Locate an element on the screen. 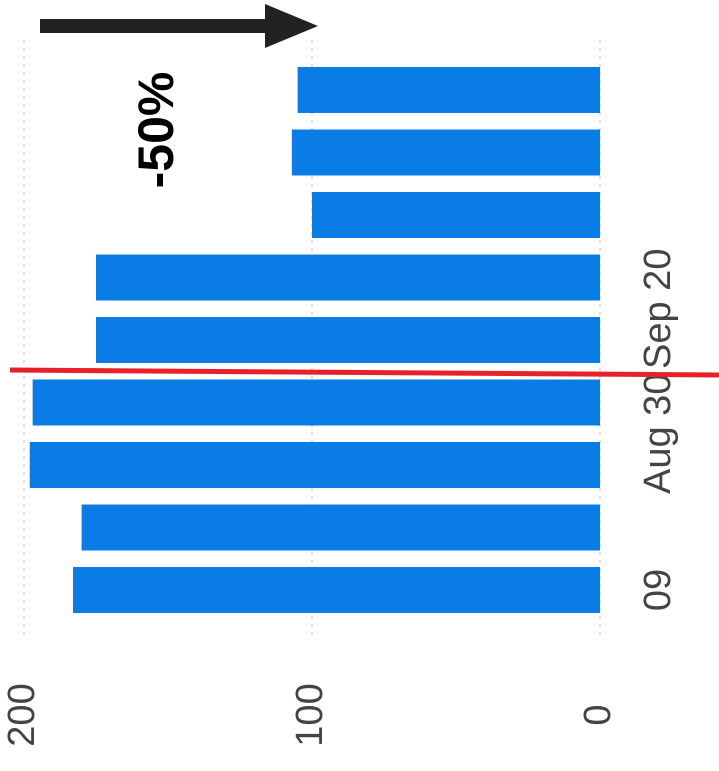 The width and height of the screenshot is (719, 771). y-axis-ticks: 0 100 200 is located at coordinates (310, 714).